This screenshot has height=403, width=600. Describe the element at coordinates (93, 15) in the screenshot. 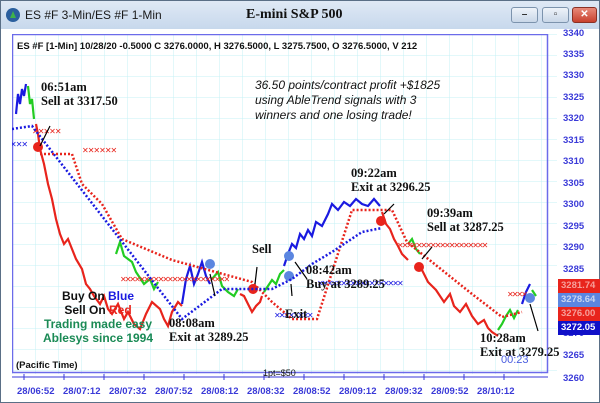

I see `window-title: ES #F 3-Min/ES #F 1-Min` at that location.